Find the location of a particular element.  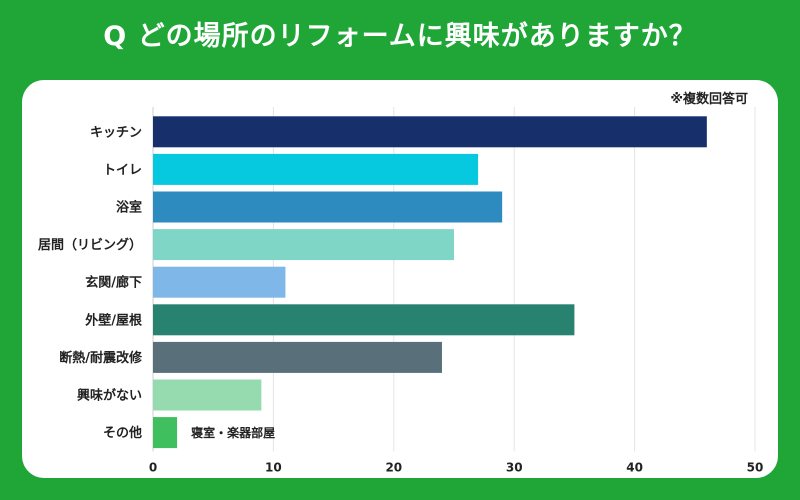

bar-annotation: 寝室・楽器部屋 is located at coordinates (233, 432).